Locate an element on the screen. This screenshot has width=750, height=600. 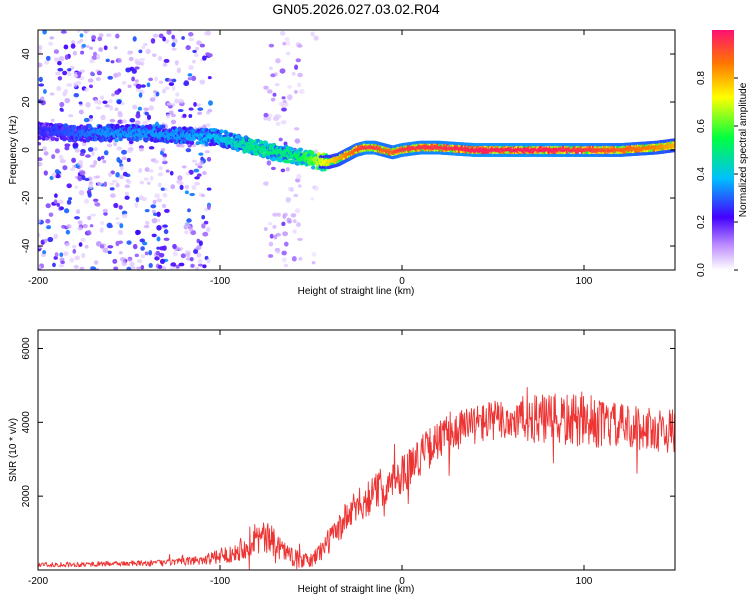
spectrogram-x-label: Height of straight line (km) is located at coordinates (356, 291).